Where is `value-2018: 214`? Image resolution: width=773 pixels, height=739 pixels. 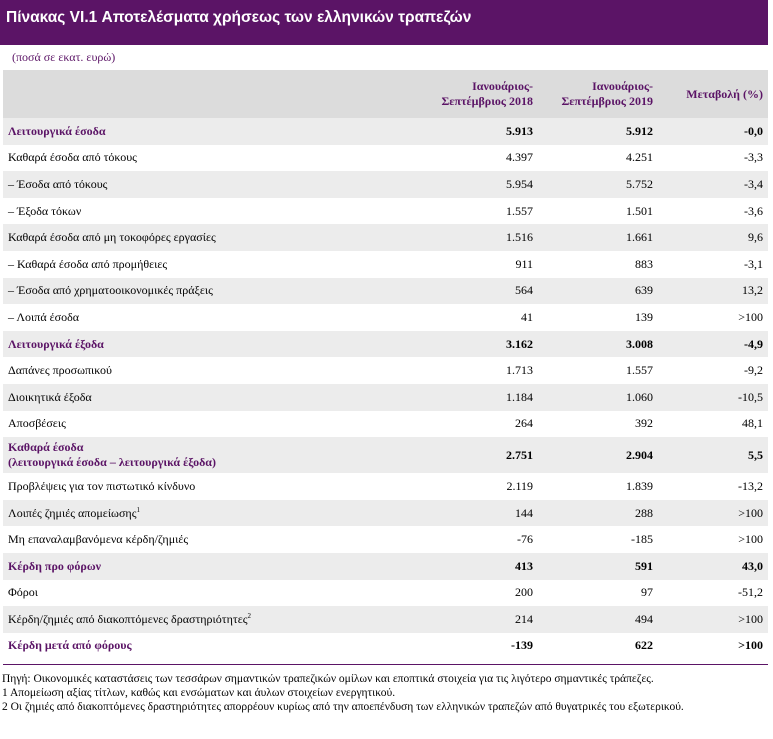
value-2018: 214 is located at coordinates (477, 619).